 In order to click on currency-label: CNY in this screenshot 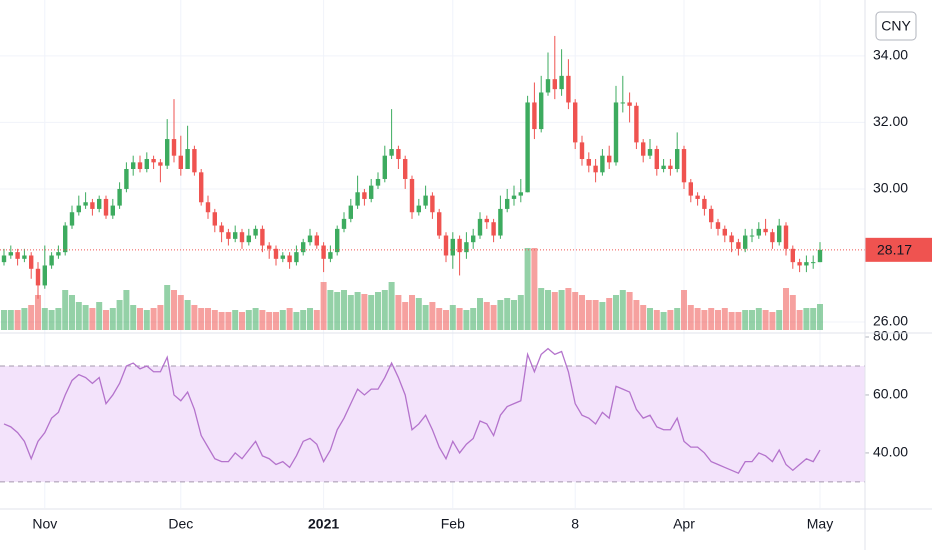, I will do `click(896, 26)`.